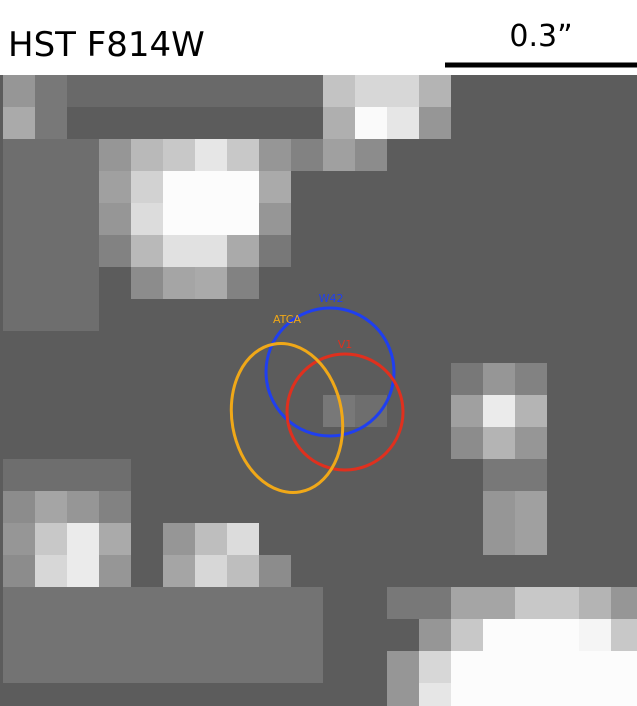 This screenshot has height=706, width=637. I want to click on region-label: V1, so click(345, 344).